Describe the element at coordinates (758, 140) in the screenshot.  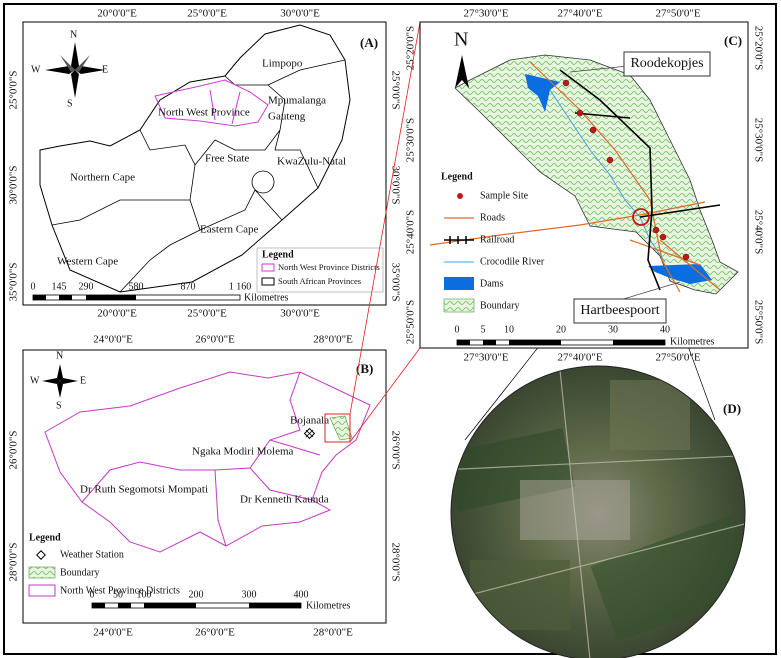
I see `lat-tick: 25°30'0"S` at that location.